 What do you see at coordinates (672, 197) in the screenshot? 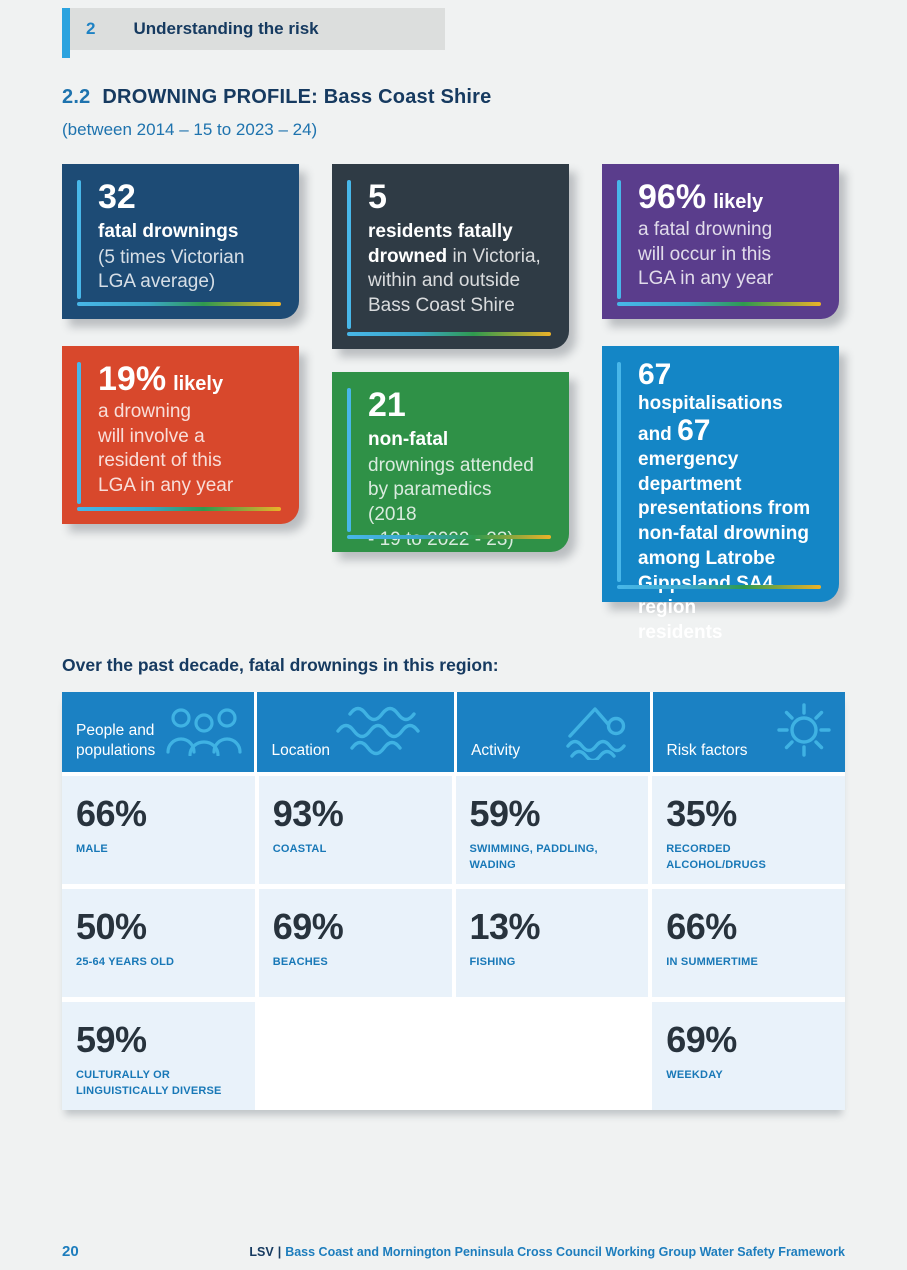
I see `stat-value: 96%` at bounding box center [672, 197].